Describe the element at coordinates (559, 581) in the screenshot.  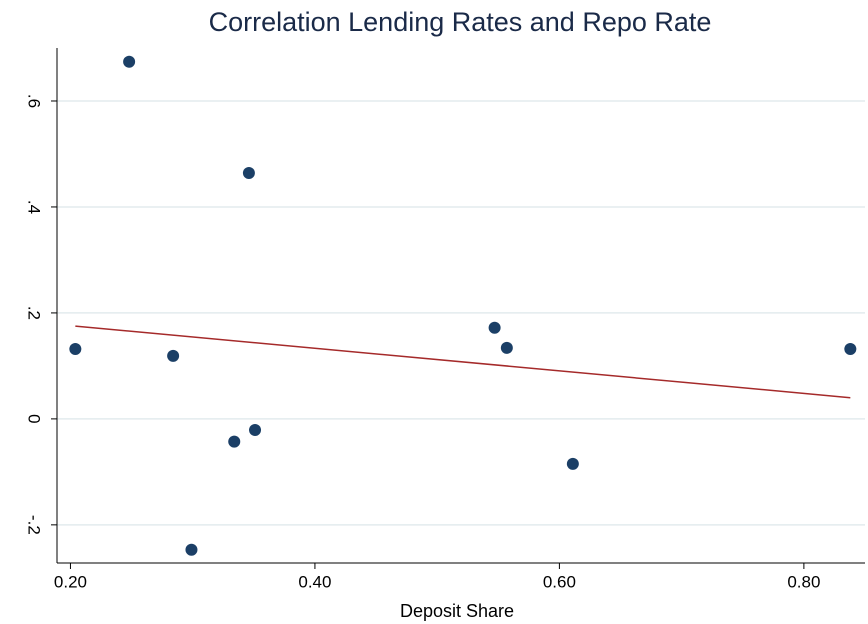
I see `x-tick-label: 0.60` at that location.